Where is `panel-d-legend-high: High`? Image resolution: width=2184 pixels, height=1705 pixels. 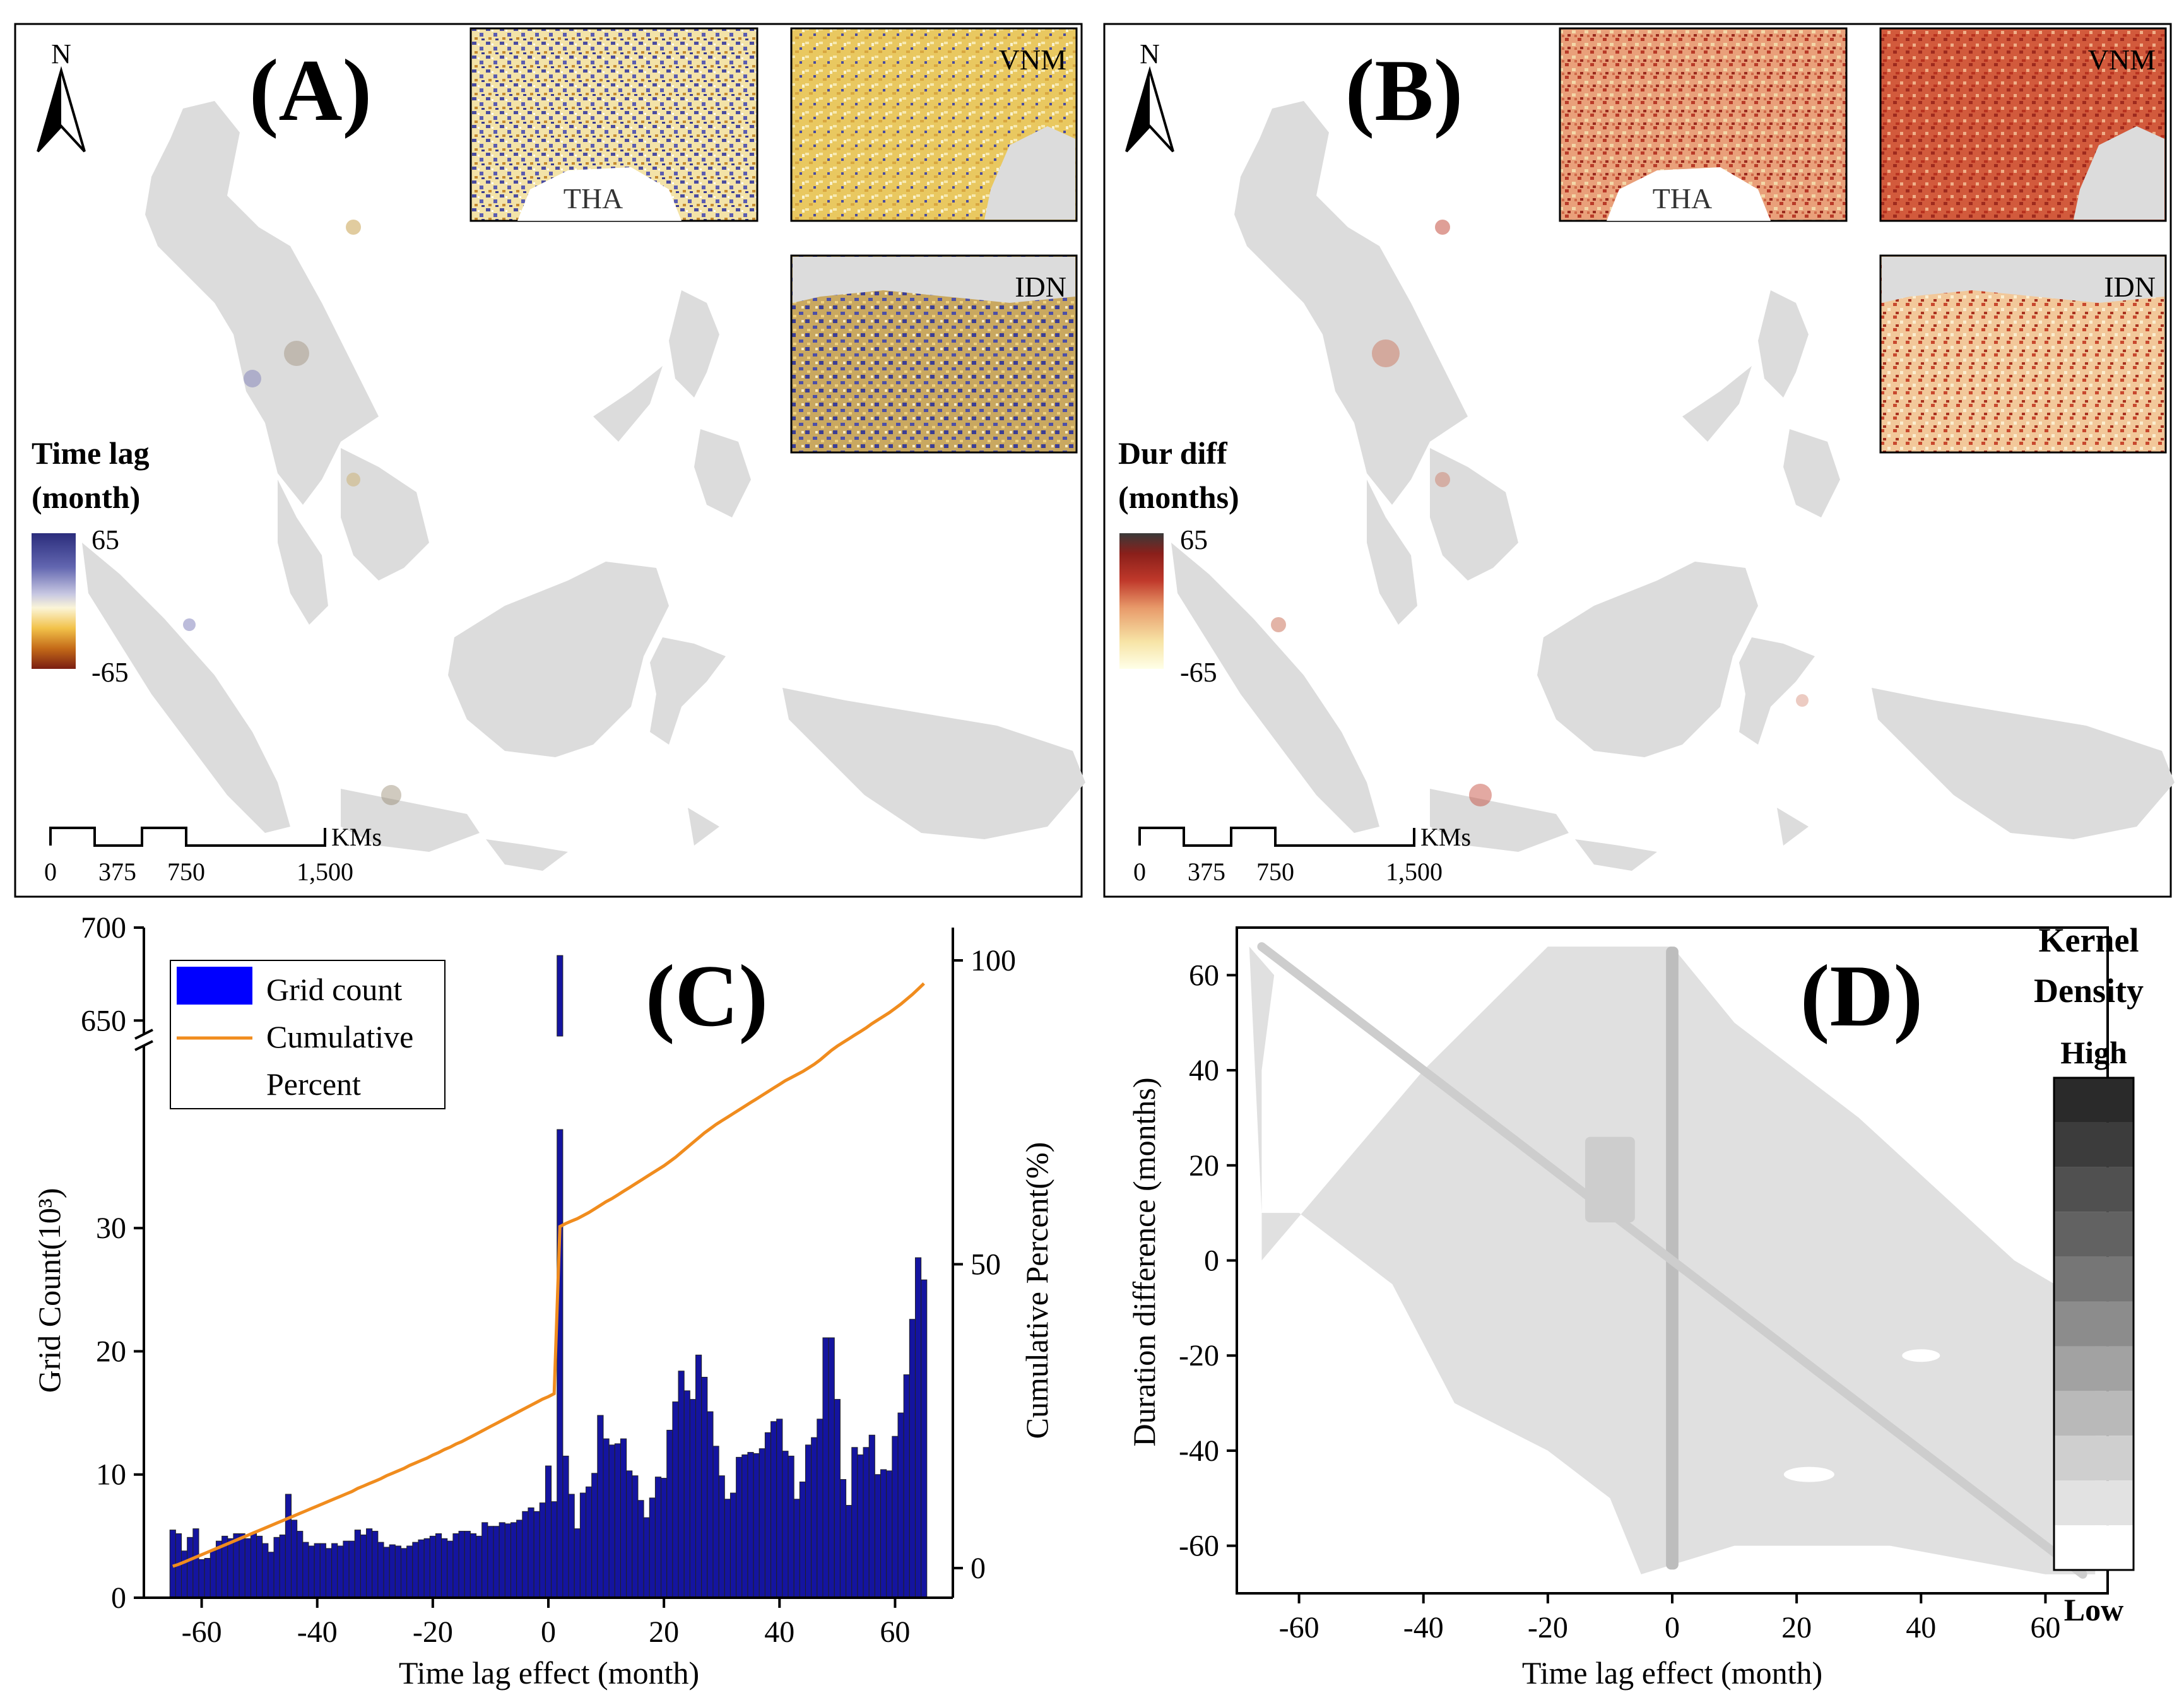 panel-d-legend-high: High is located at coordinates (2093, 1052).